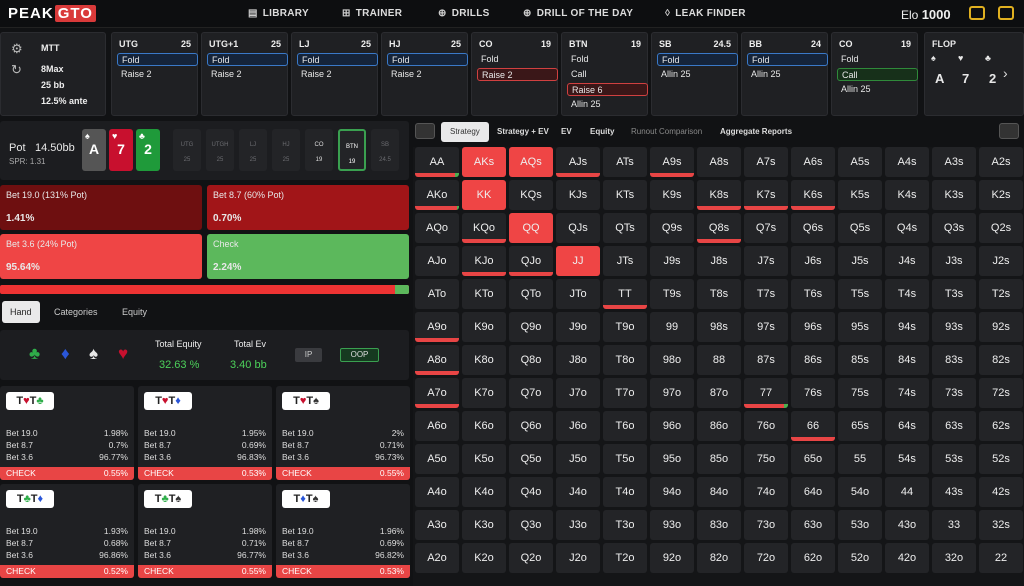  Describe the element at coordinates (813, 525) in the screenshot. I see `hand-cell-63o: 63o` at that location.